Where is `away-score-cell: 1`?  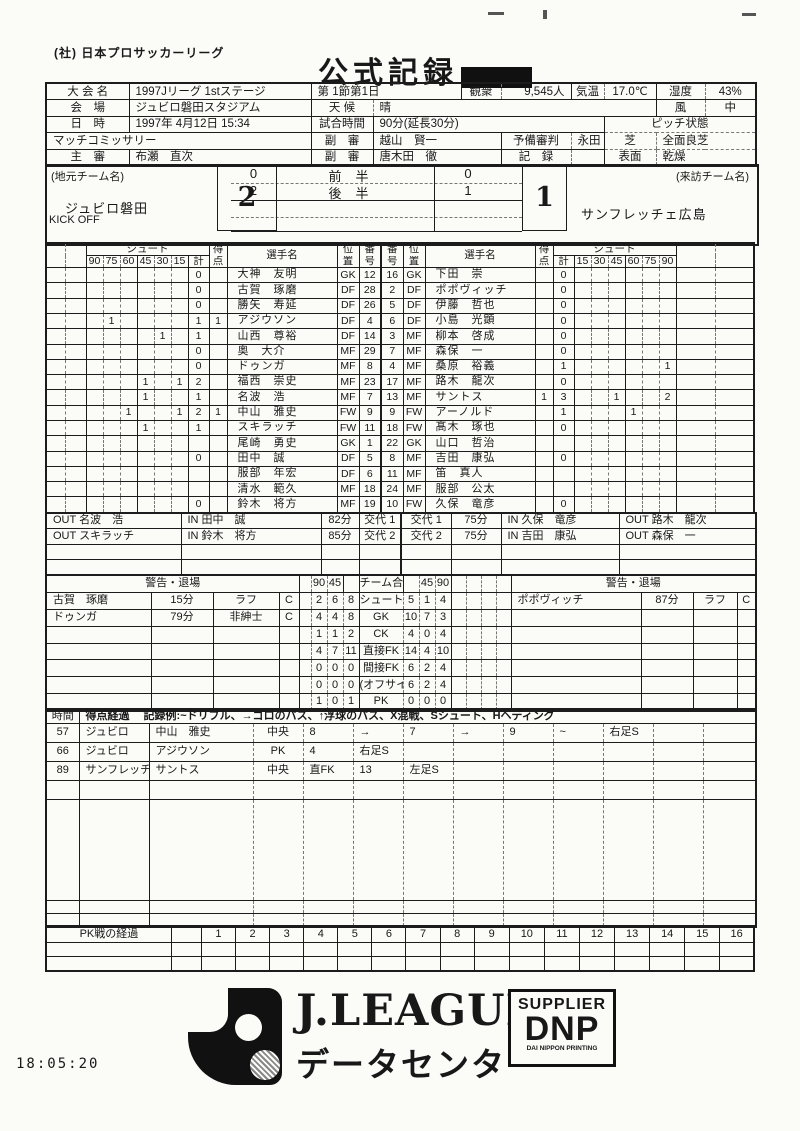 away-score-cell: 1 is located at coordinates (544, 198).